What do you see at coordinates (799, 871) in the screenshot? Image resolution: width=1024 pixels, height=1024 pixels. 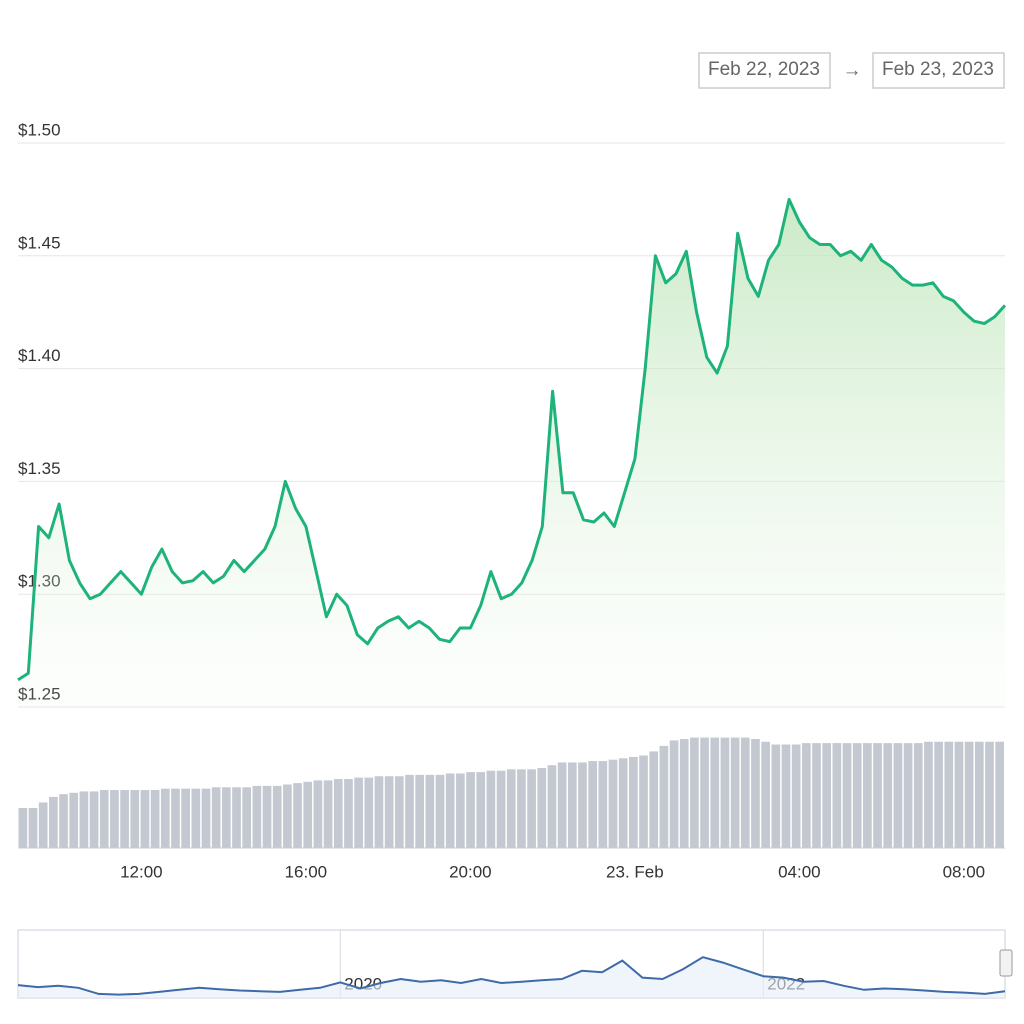 I see `x-tick-label: 04:00` at bounding box center [799, 871].